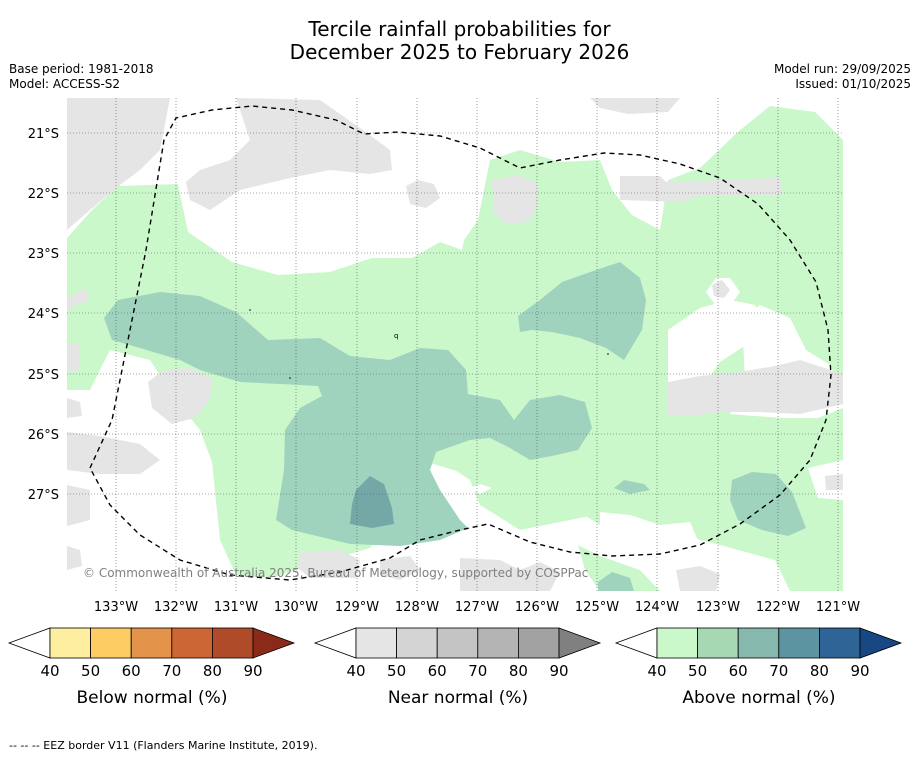 The width and height of the screenshot is (919, 758). Describe the element at coordinates (355, 671) in the screenshot. I see `legend-near-tick: 40` at that location.